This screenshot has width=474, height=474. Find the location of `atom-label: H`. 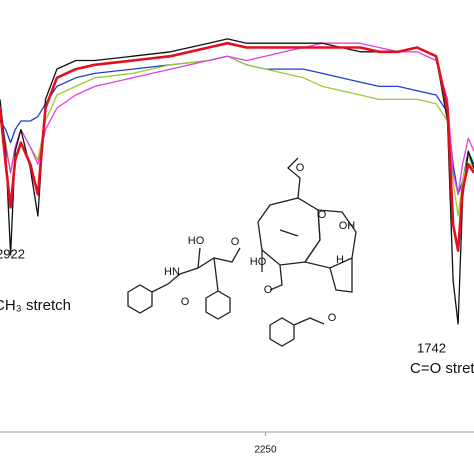

atom-label: H is located at coordinates (340, 260).